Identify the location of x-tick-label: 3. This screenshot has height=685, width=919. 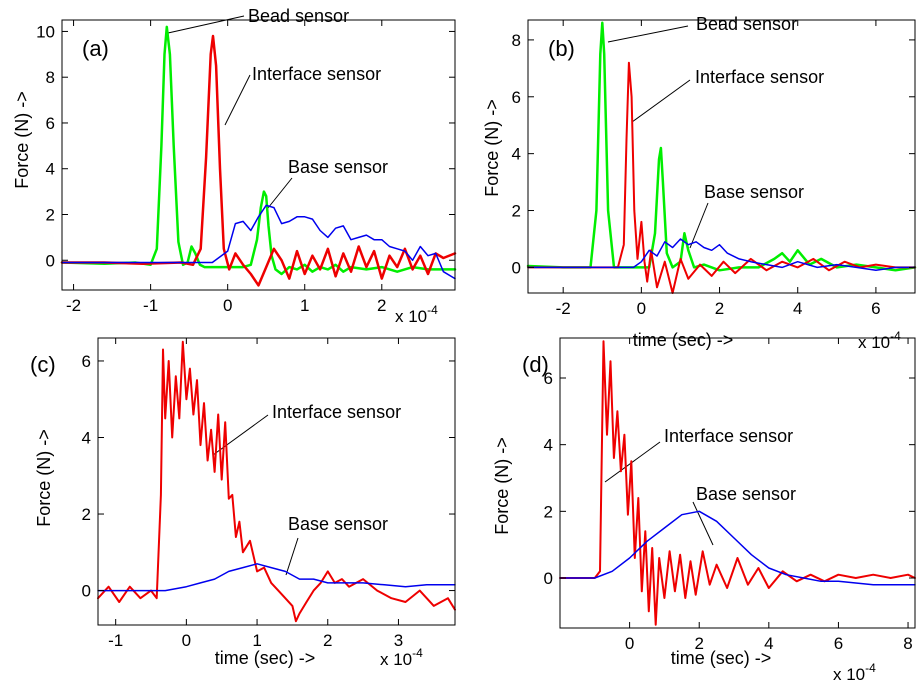
(398, 640).